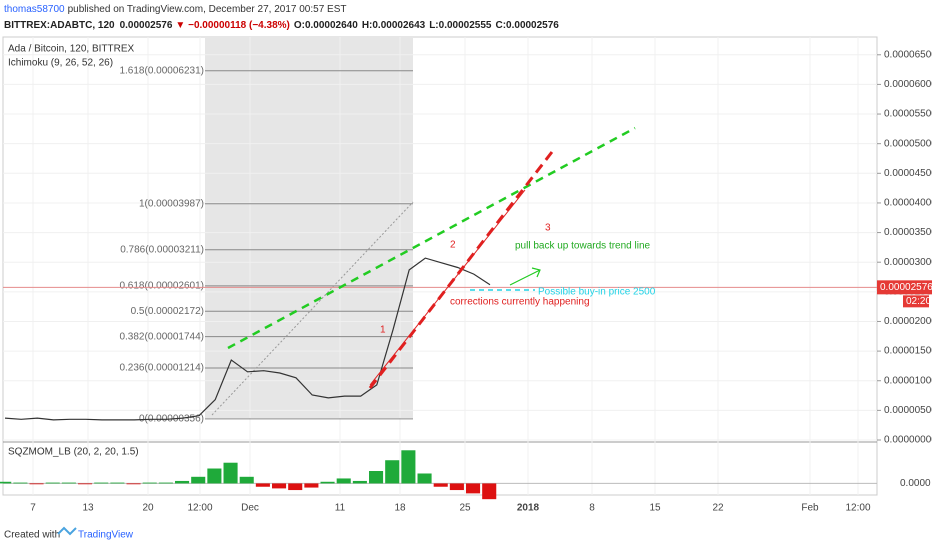  Describe the element at coordinates (908, 114) in the screenshot. I see `y-tick-label: 0.00005500` at that location.